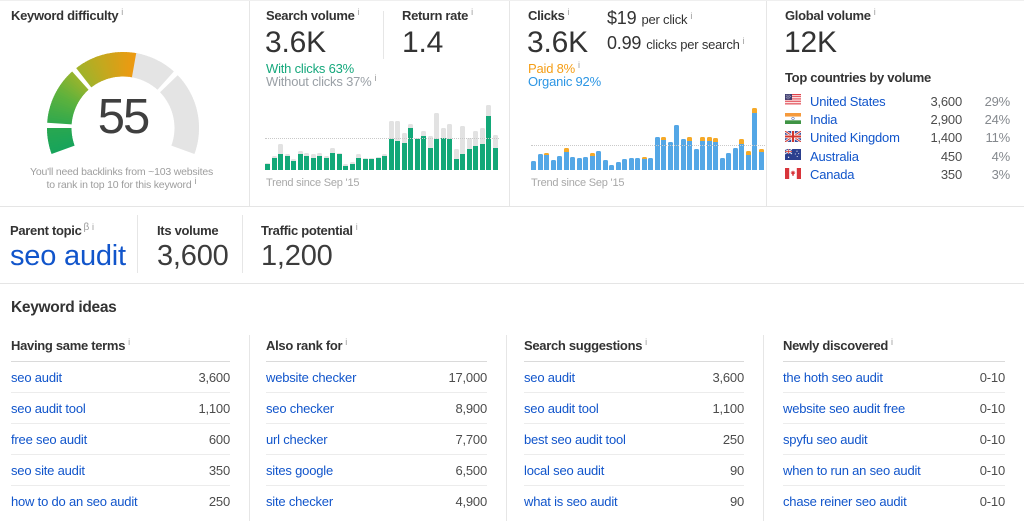  What do you see at coordinates (549, 15) in the screenshot?
I see `clicks-title: Clicks` at bounding box center [549, 15].